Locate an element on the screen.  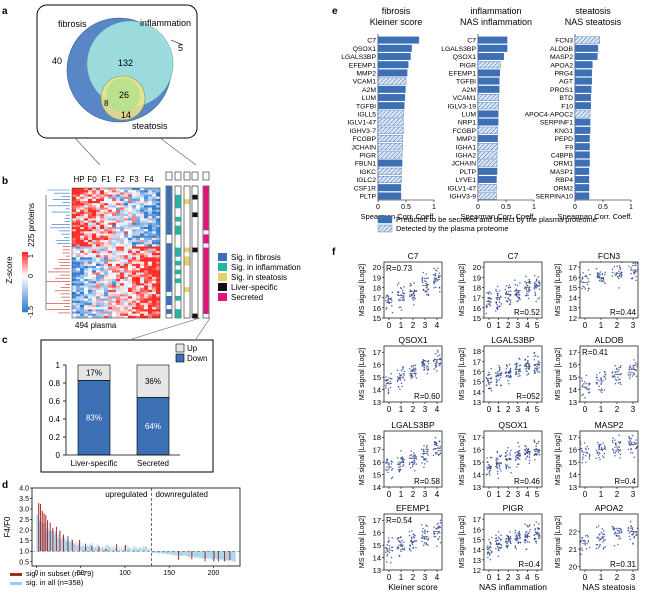
scatter-frame is located at coordinates (609, 374).